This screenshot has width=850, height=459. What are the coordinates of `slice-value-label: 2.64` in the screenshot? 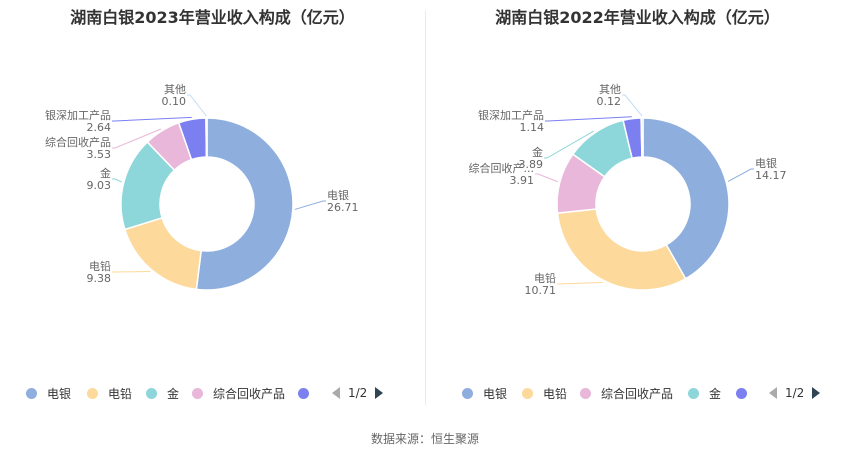 It's located at (99, 127).